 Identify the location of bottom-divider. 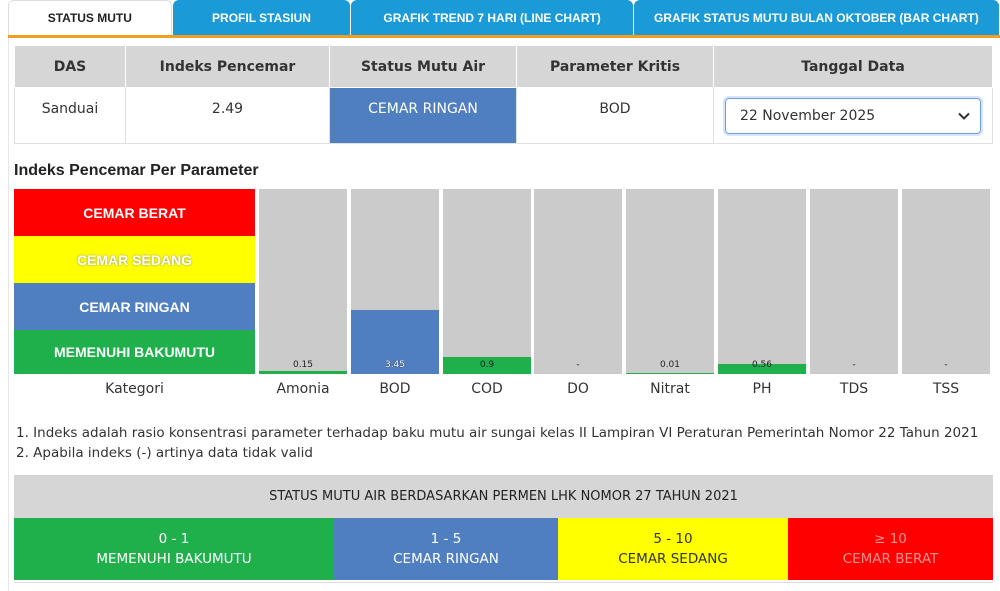
(503, 582).